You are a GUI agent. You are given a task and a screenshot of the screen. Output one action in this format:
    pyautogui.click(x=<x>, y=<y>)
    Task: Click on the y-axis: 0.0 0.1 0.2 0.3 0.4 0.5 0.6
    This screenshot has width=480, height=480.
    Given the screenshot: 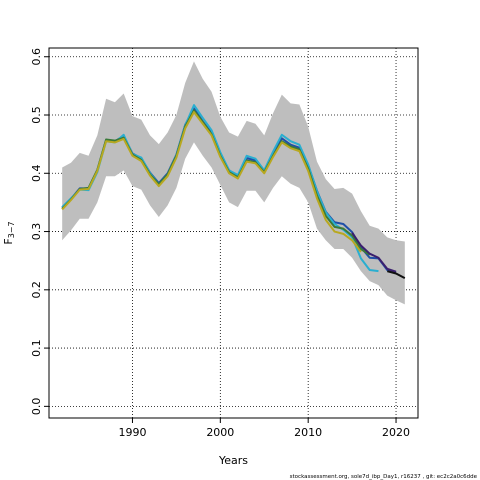 What is the action you would take?
    pyautogui.click(x=39, y=231)
    